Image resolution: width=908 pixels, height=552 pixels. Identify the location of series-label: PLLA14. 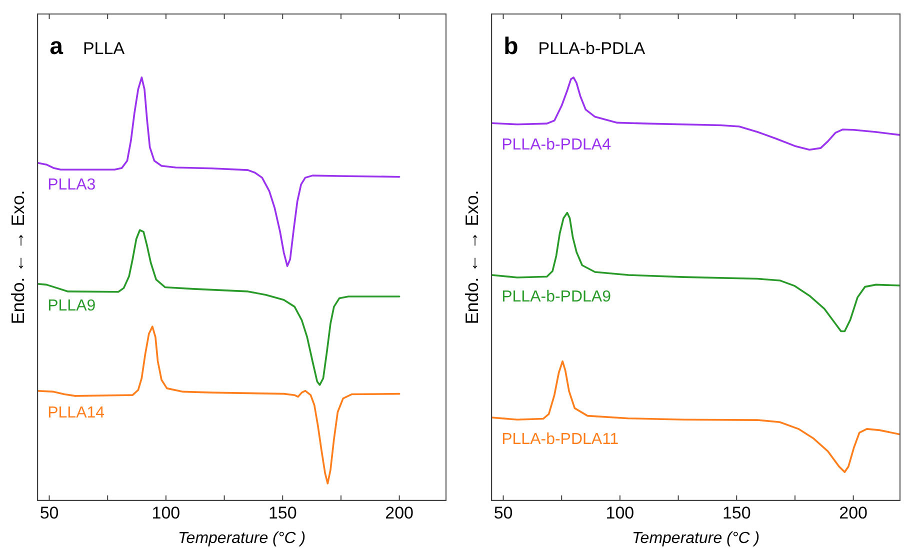
(76, 413).